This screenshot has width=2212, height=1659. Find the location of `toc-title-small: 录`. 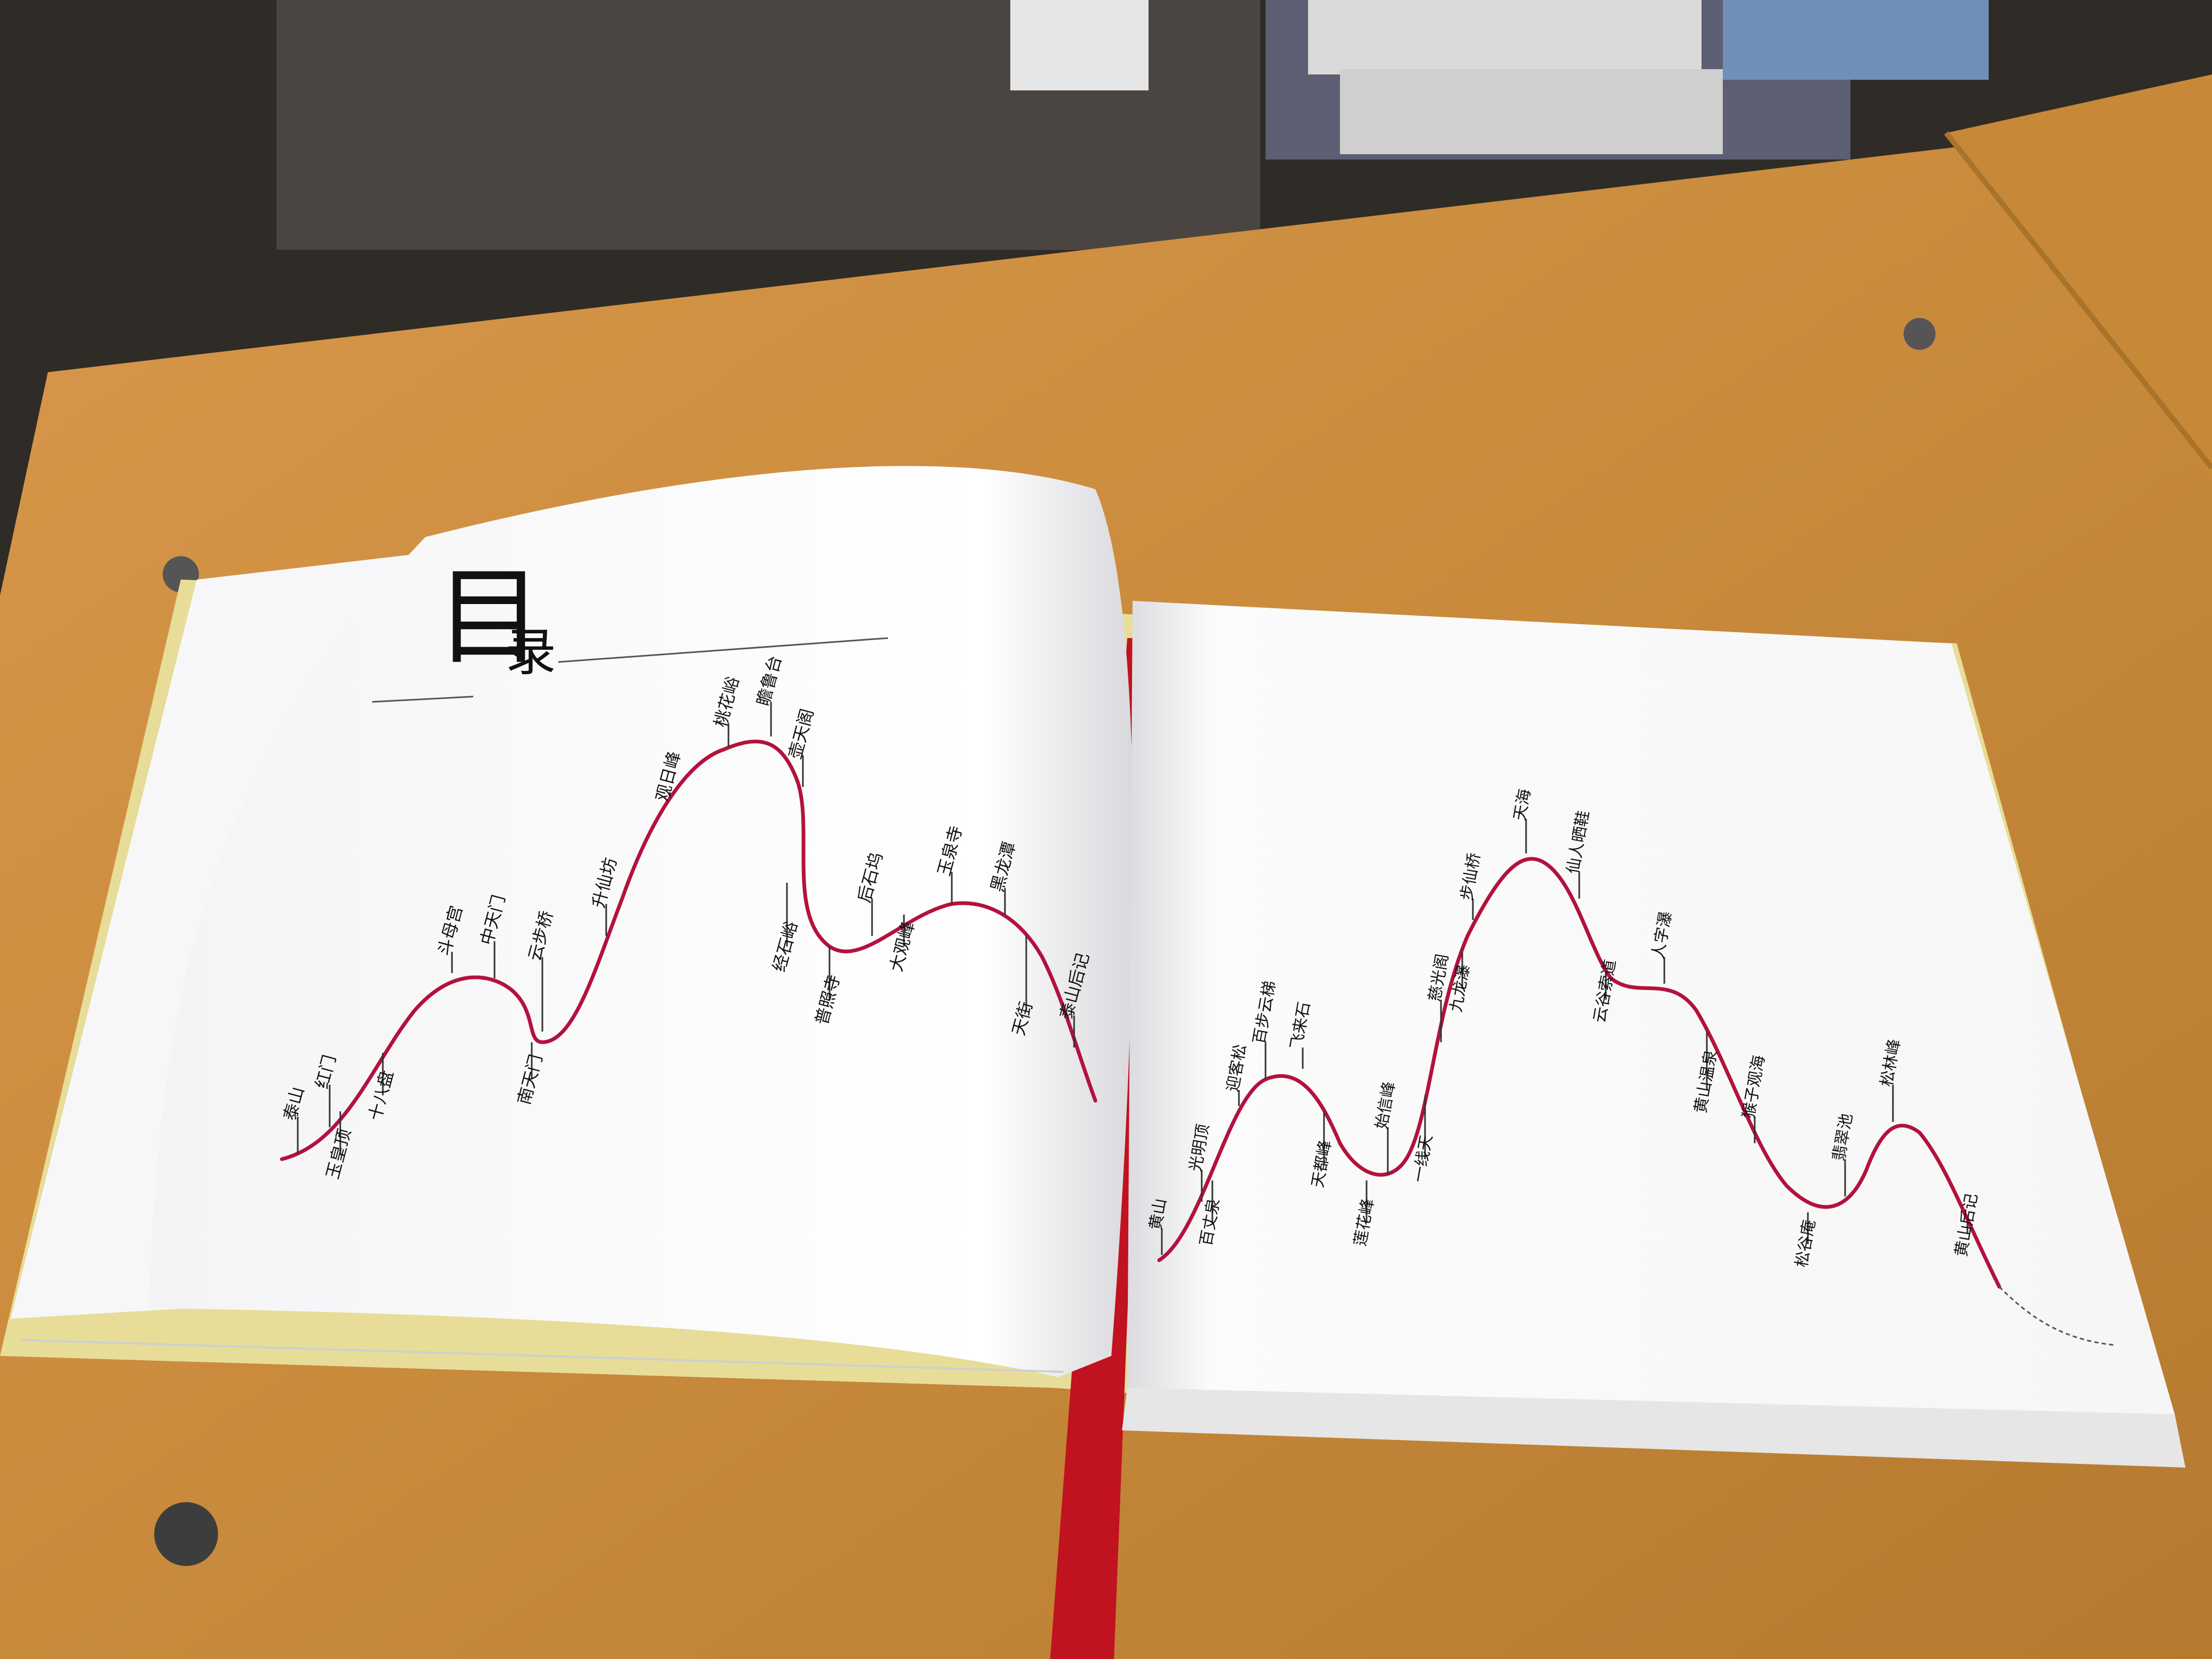

toc-title-small: 录 is located at coordinates (530, 652).